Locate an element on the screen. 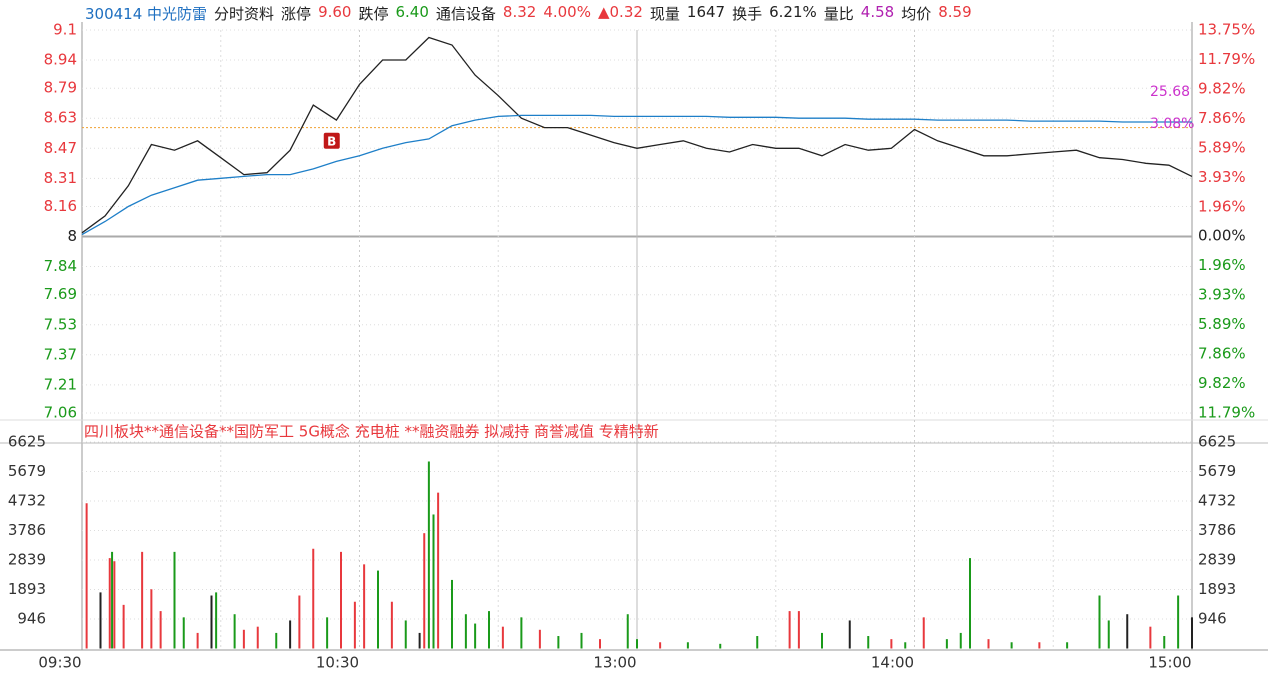 This screenshot has height=677, width=1268. y-tick-label: 8.63 is located at coordinates (60, 118).